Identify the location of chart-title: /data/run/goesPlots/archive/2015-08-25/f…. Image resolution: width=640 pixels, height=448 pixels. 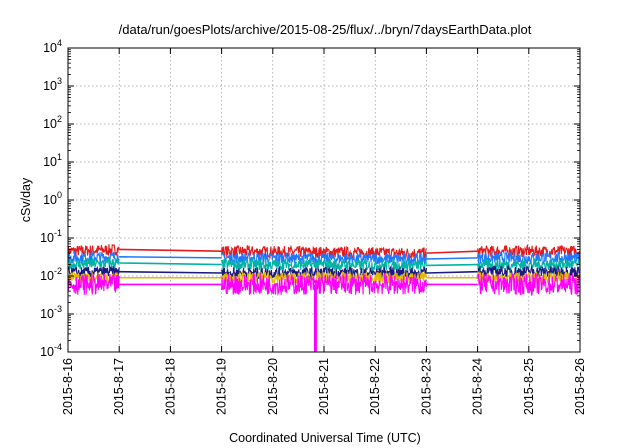
(325, 29).